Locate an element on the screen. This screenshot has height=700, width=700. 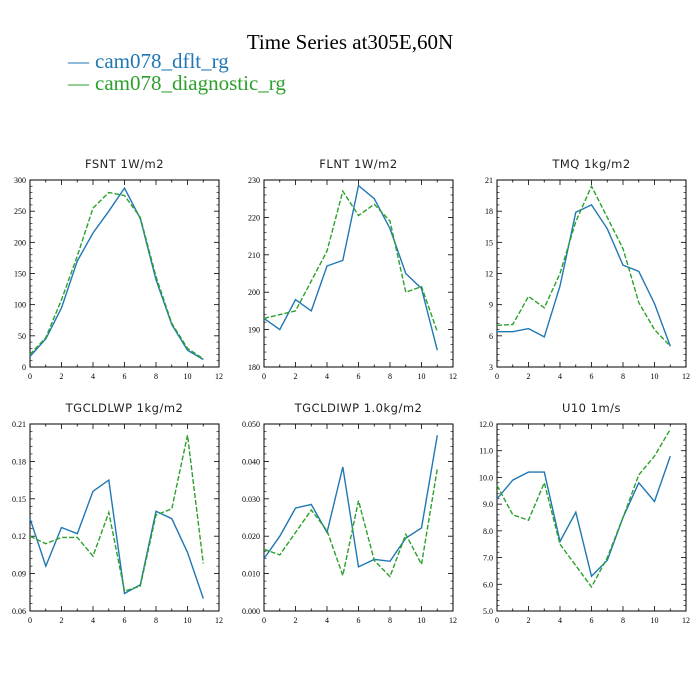
y-tick-label: 230 is located at coordinates (254, 180).